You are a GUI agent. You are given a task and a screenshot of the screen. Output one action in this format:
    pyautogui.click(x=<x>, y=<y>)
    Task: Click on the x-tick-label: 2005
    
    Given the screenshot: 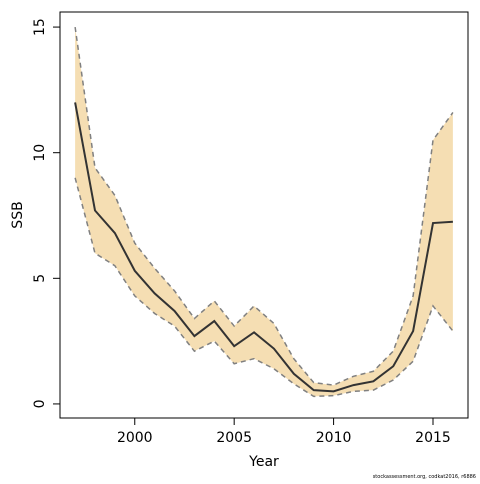 What is the action you would take?
    pyautogui.click(x=234, y=438)
    